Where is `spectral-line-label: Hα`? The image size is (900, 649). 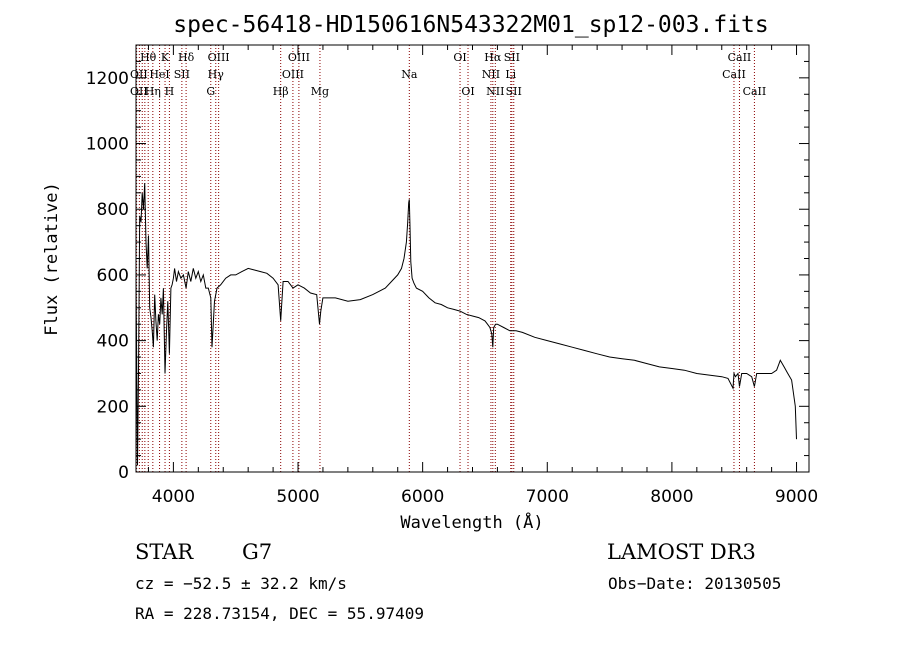
spectral-line-label: Hα is located at coordinates (493, 57).